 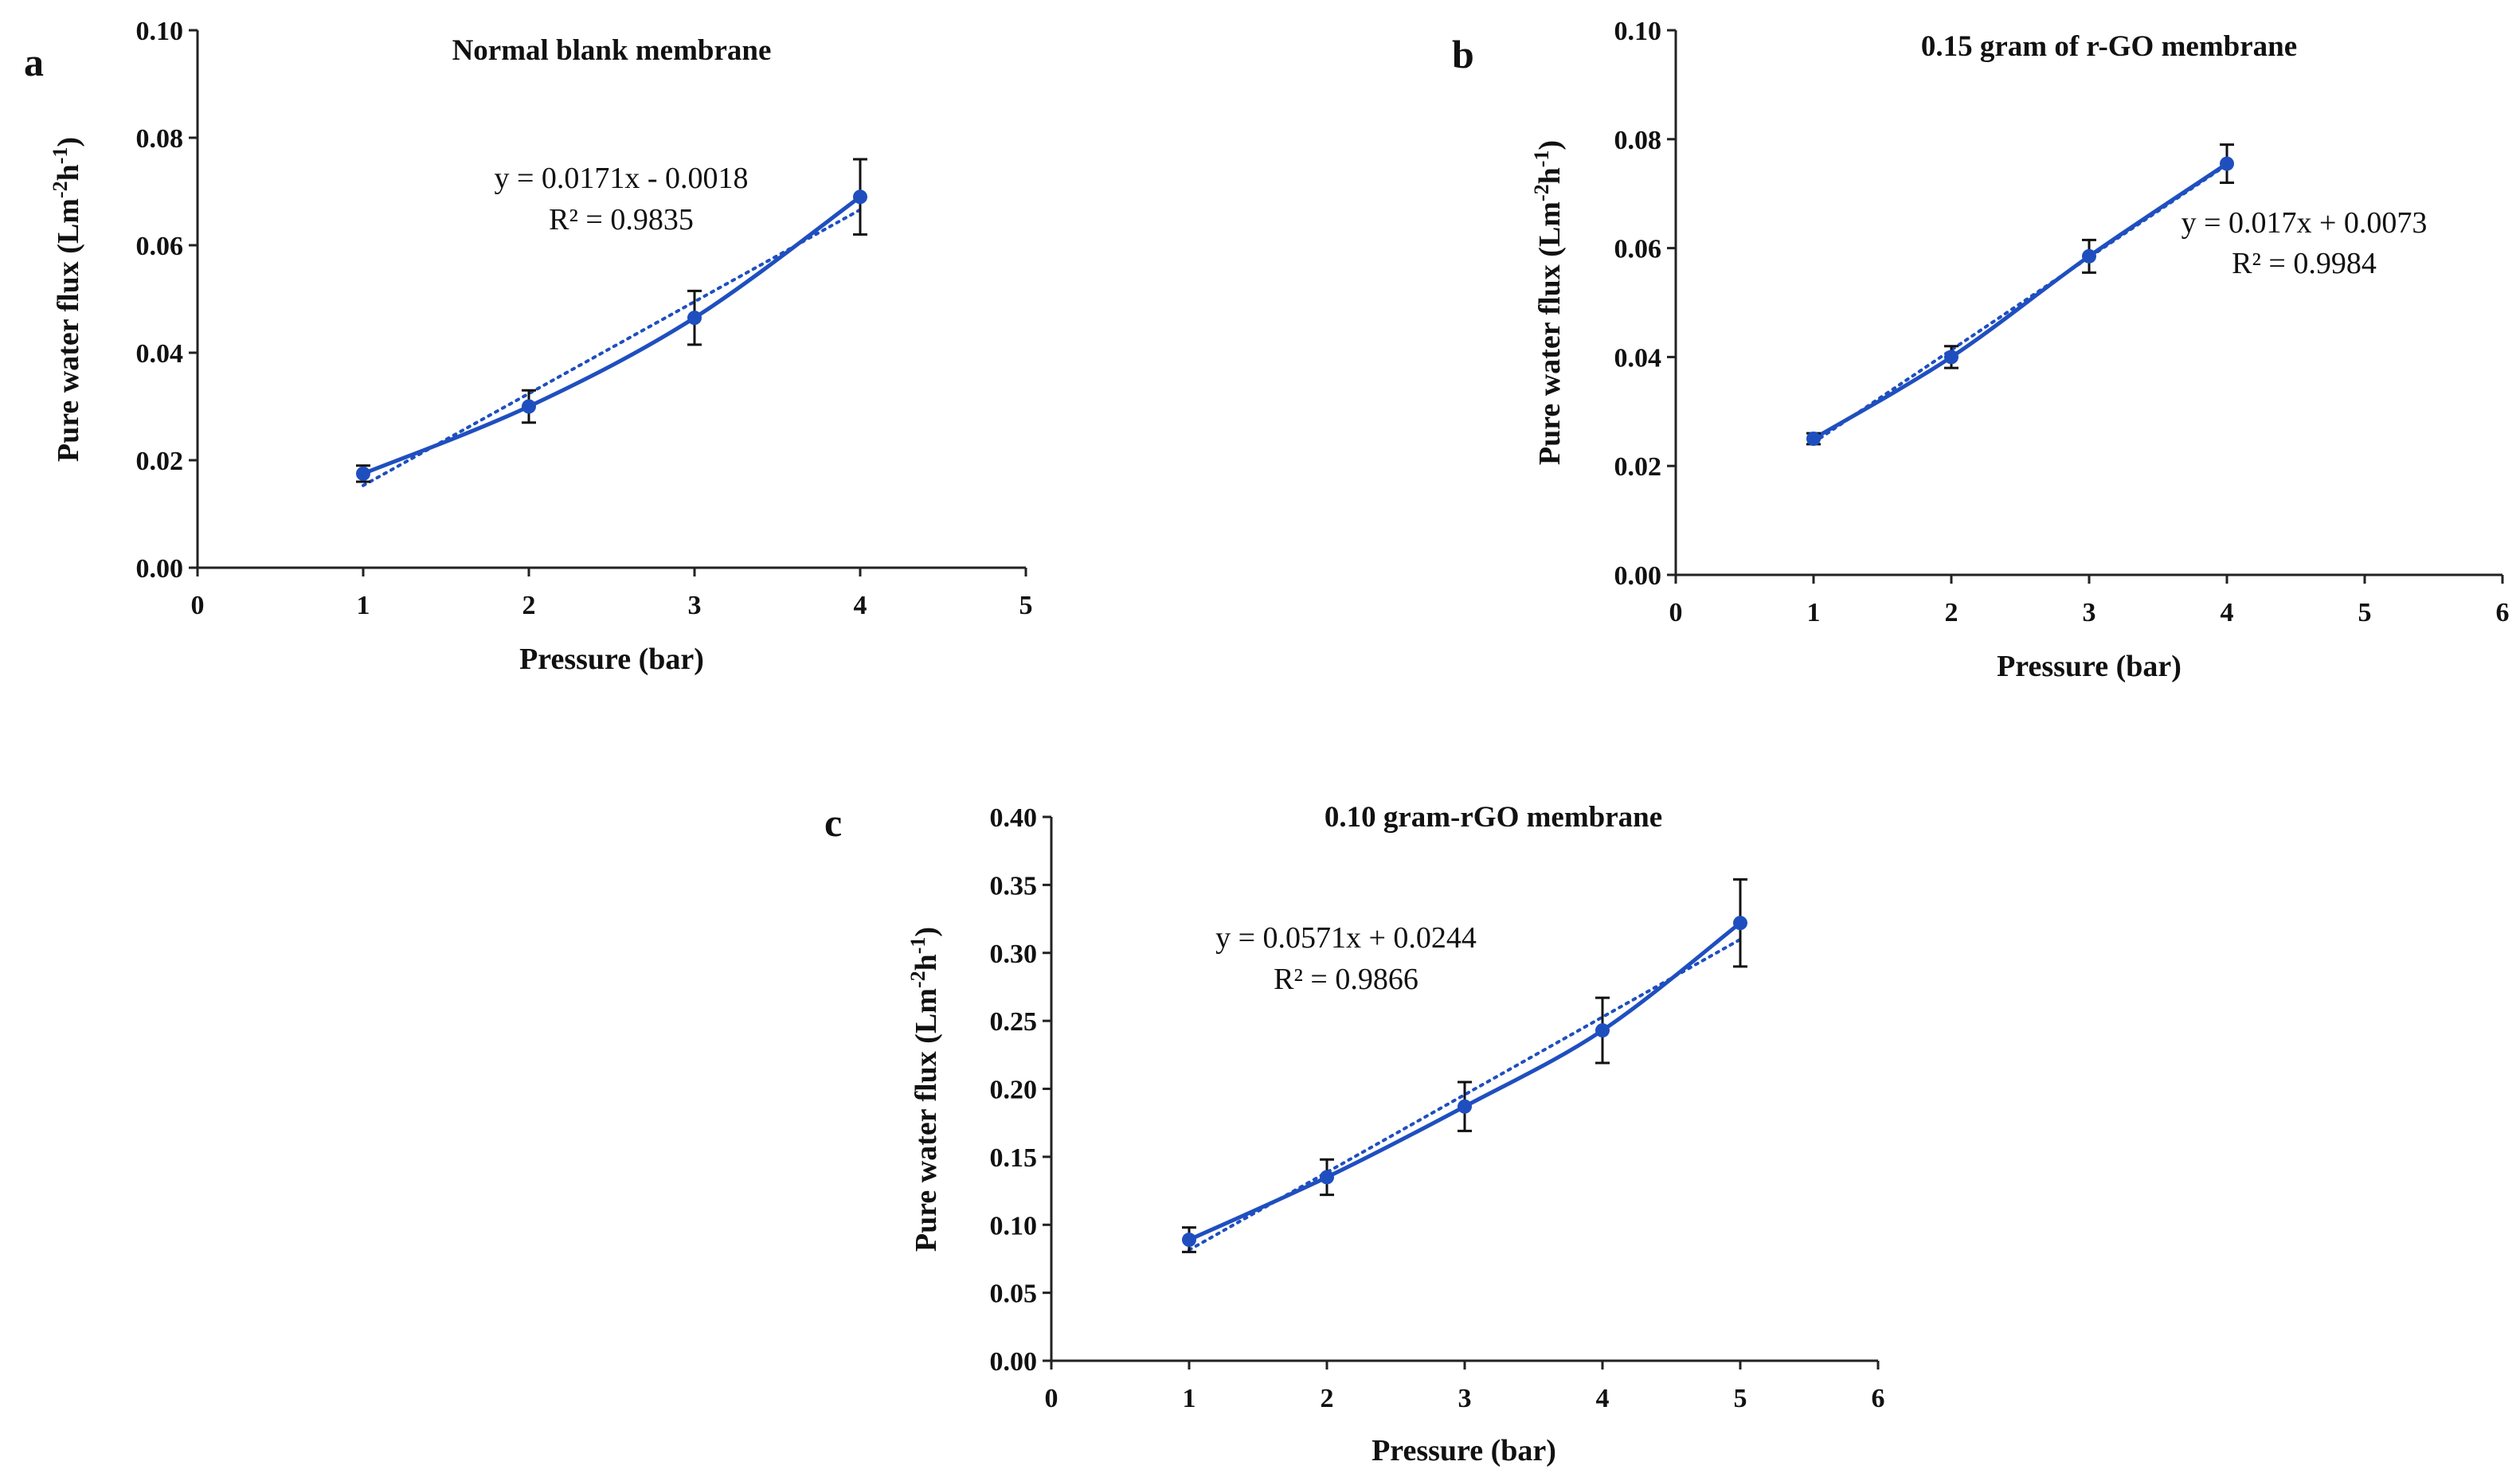 I want to click on y-tick-label: 0.40, so click(x=1014, y=818).